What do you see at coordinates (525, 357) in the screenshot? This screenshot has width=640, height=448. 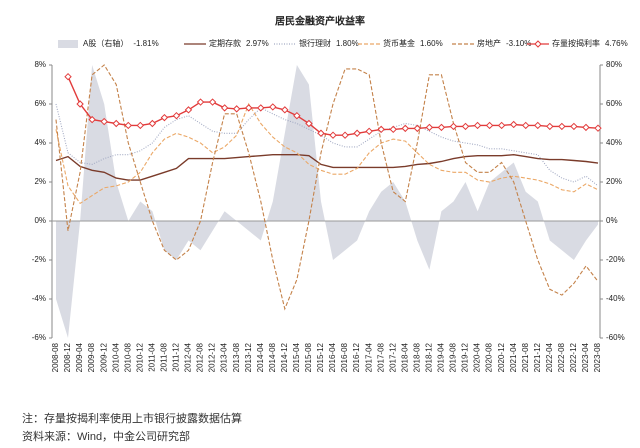 I see `x-tick-label: 2021-08` at bounding box center [525, 357].